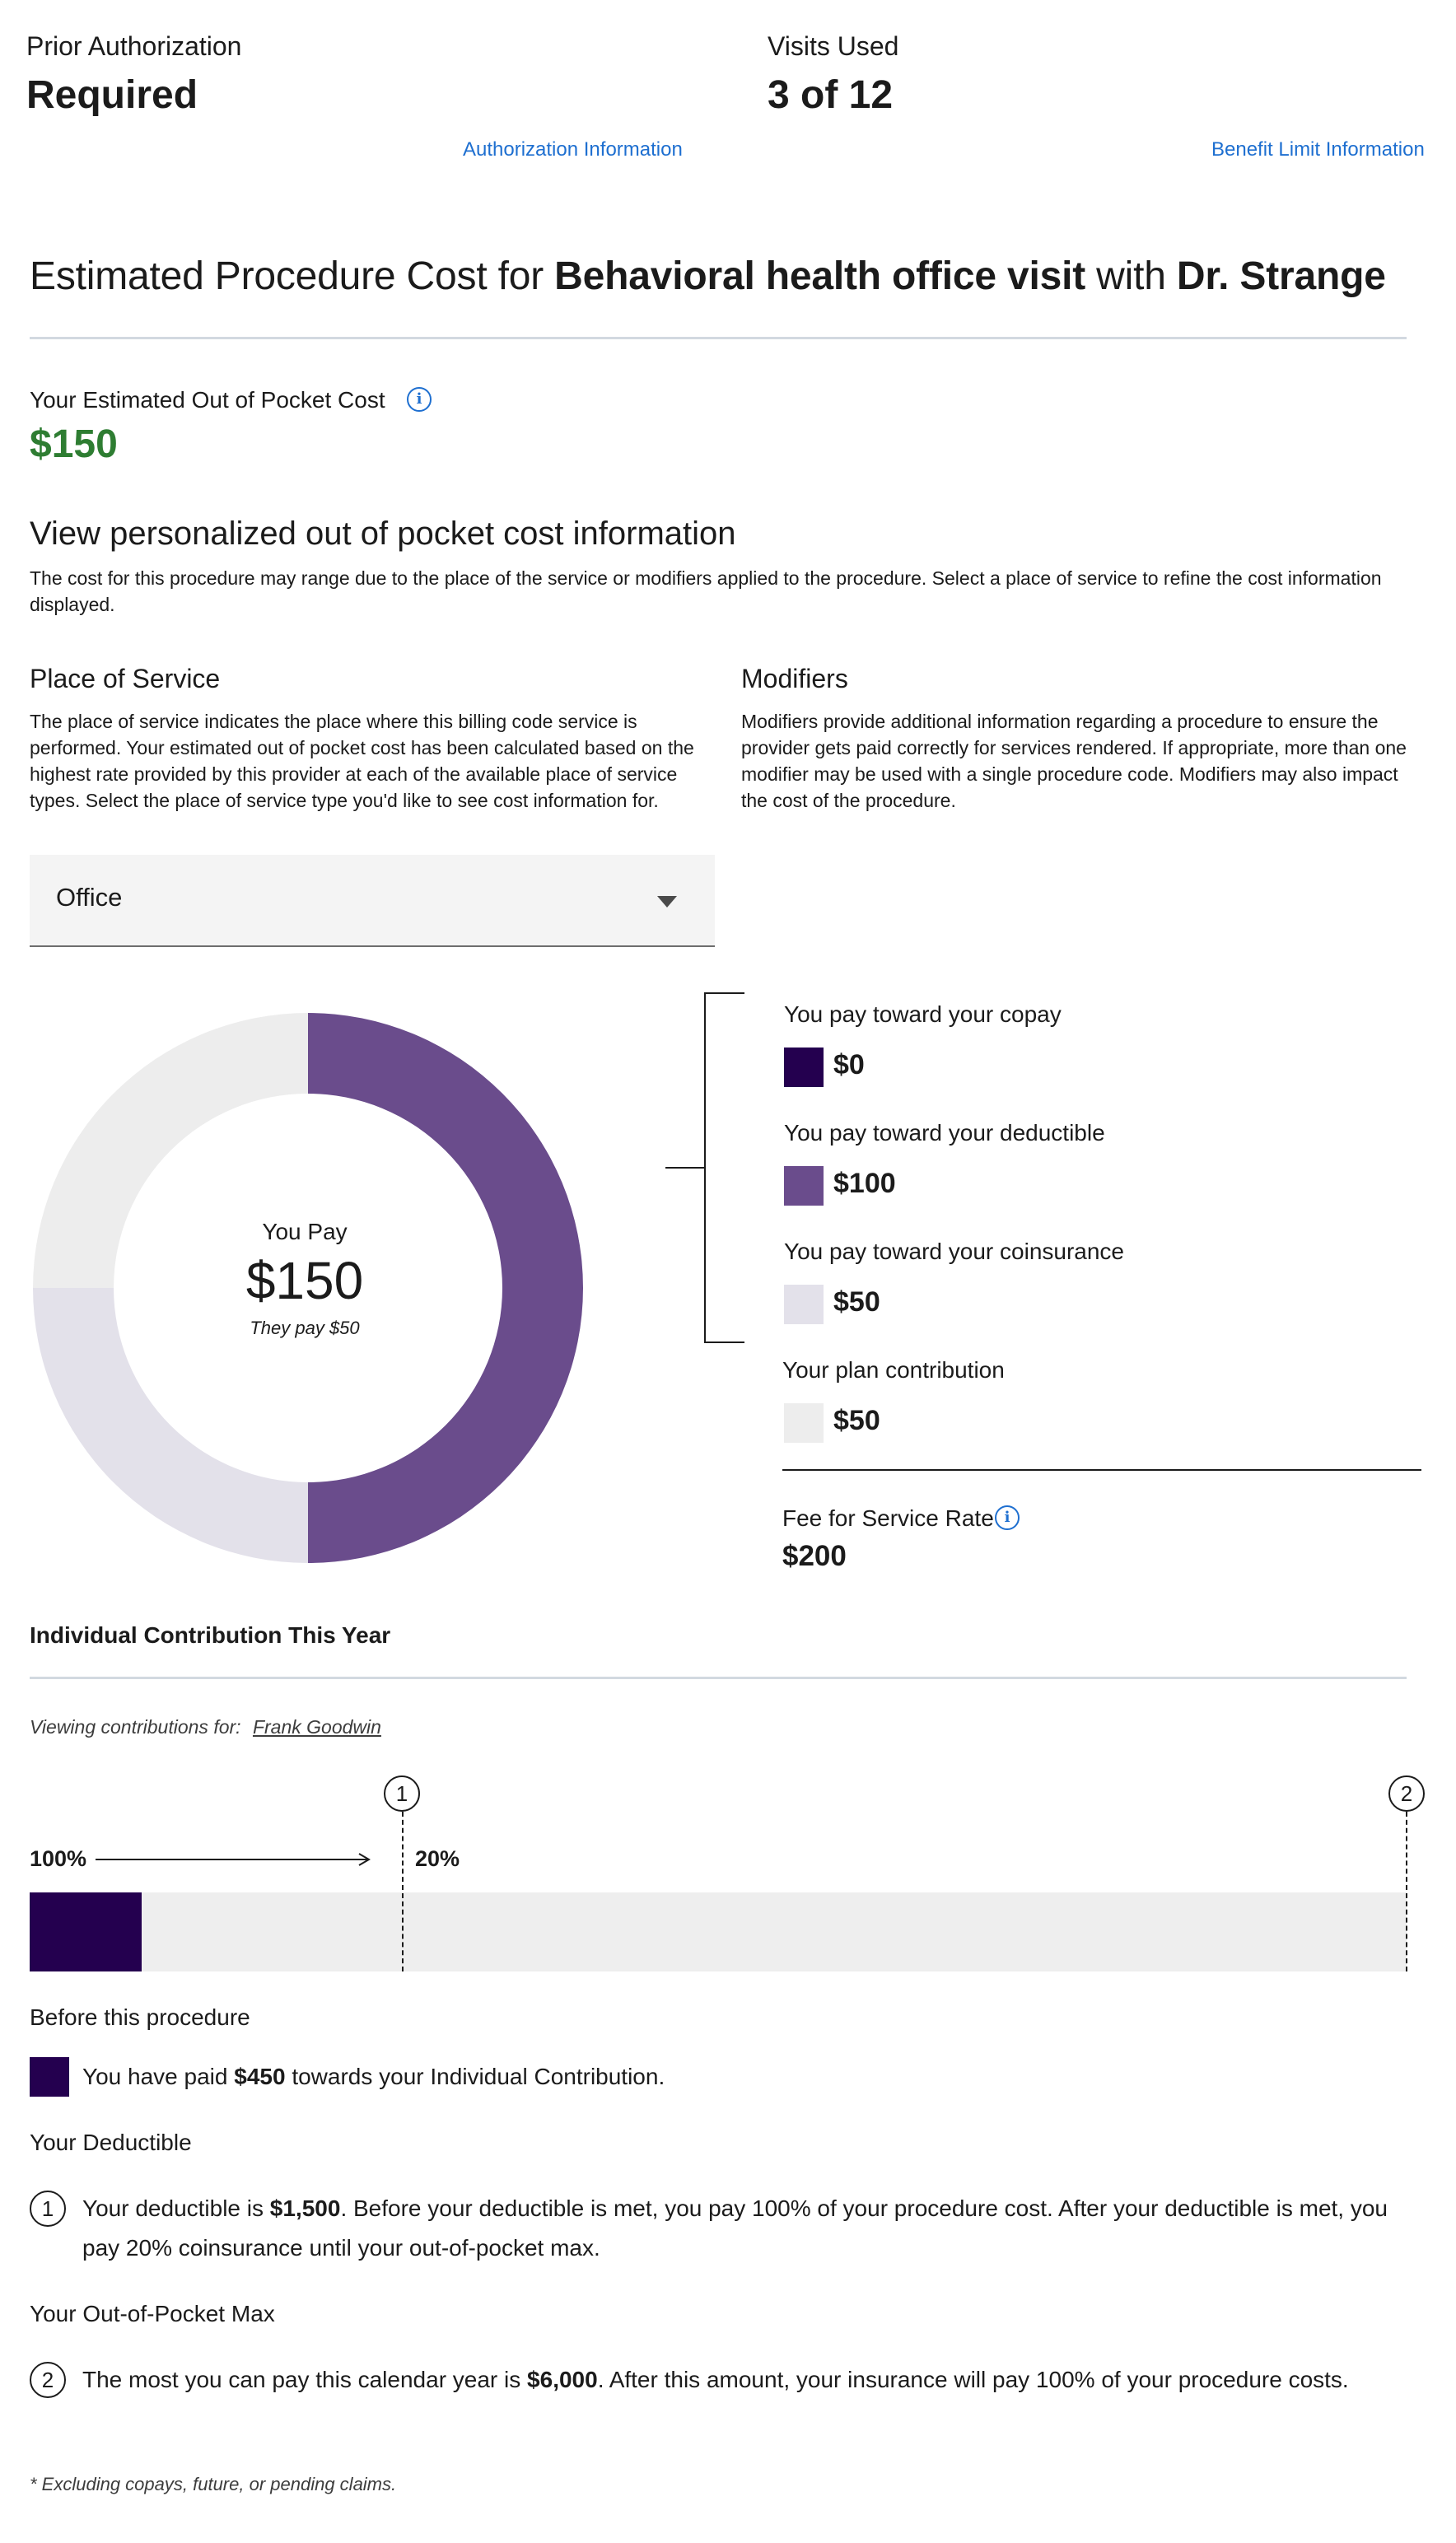 This screenshot has width=1456, height=2543. I want to click on viewing-contributions: Viewing contributions for: Frank Goodwin, so click(205, 1727).